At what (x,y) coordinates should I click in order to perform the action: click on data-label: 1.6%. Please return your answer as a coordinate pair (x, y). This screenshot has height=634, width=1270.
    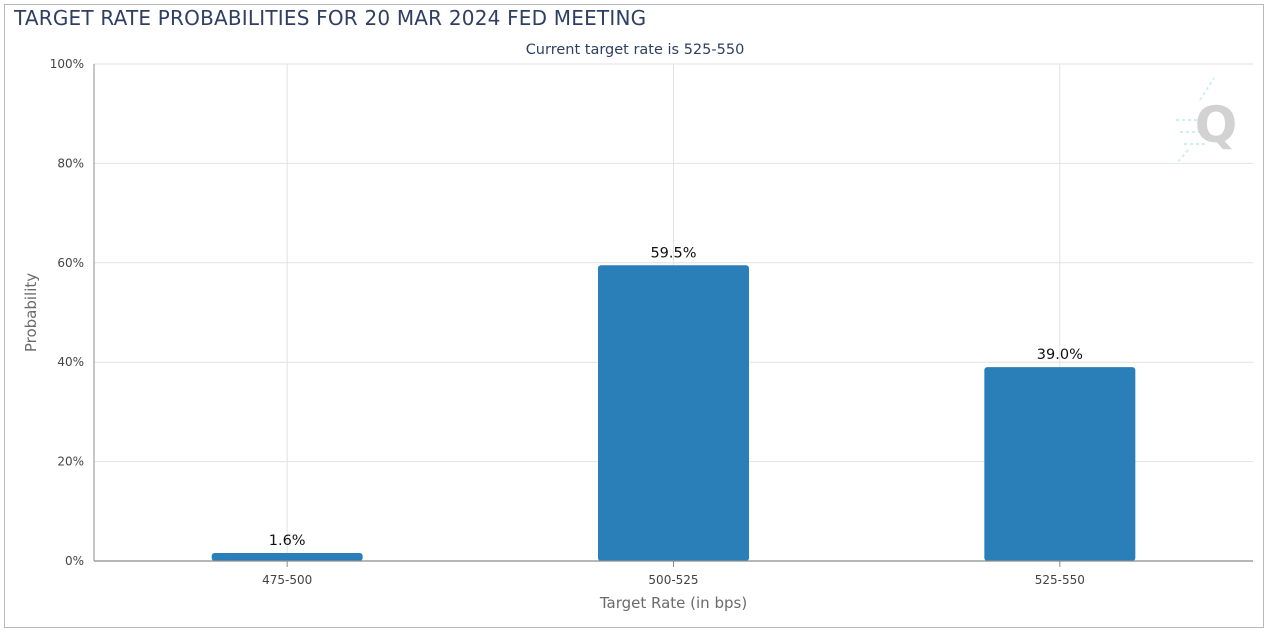
    Looking at the image, I should click on (287, 541).